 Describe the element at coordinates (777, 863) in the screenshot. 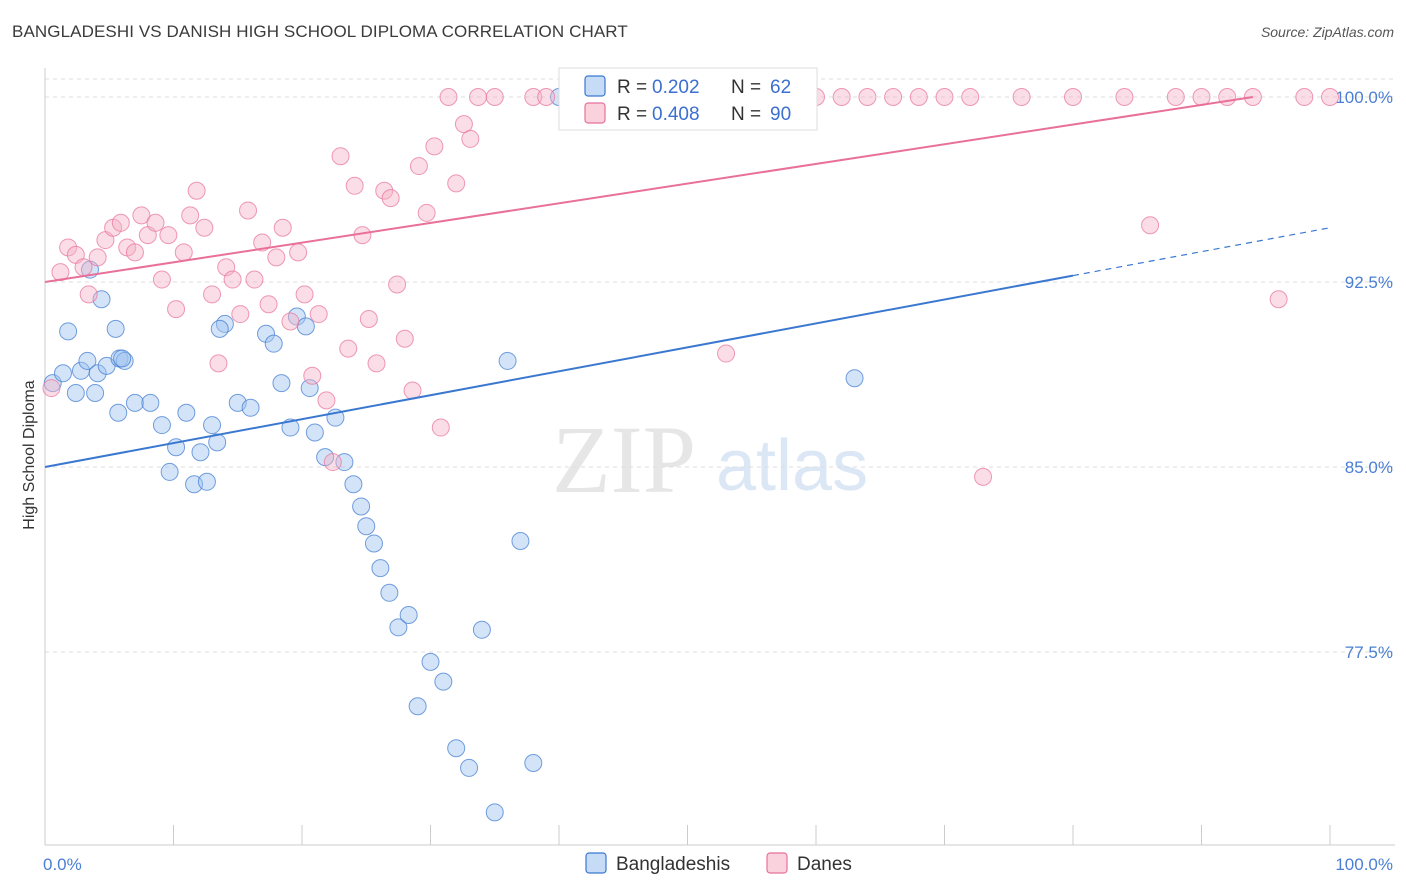

I see `bottom-legend-swatch-pink` at that location.